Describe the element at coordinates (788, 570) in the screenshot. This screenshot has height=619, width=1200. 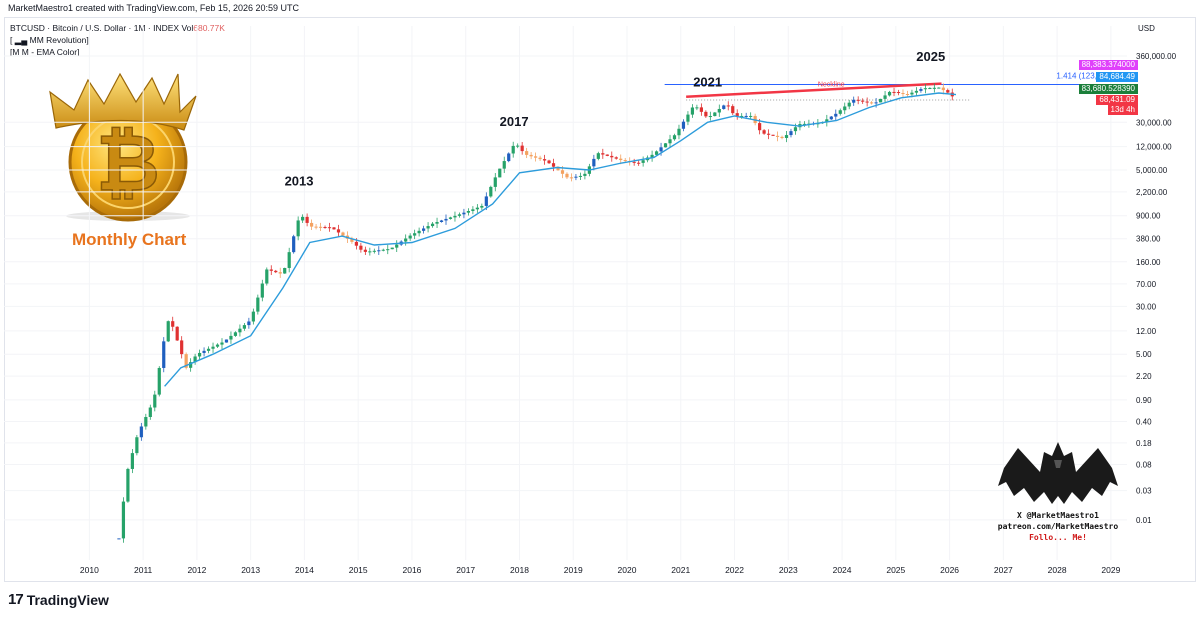
I see `x-tick-label: 2023` at that location.